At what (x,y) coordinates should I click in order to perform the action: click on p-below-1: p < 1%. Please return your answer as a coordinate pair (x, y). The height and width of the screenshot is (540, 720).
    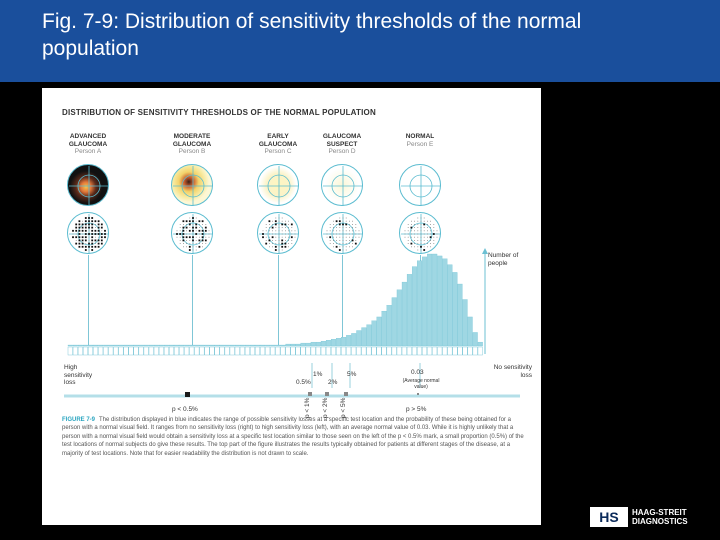
    Looking at the image, I should click on (307, 407).